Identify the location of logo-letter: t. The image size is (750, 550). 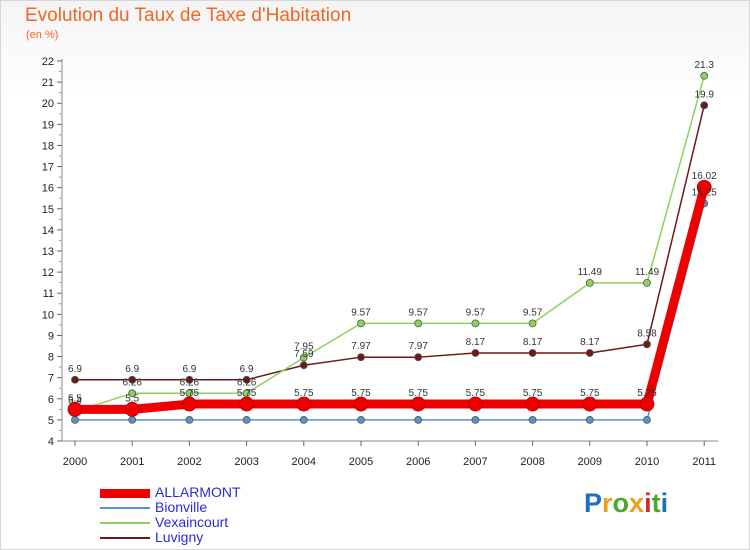
(656, 503).